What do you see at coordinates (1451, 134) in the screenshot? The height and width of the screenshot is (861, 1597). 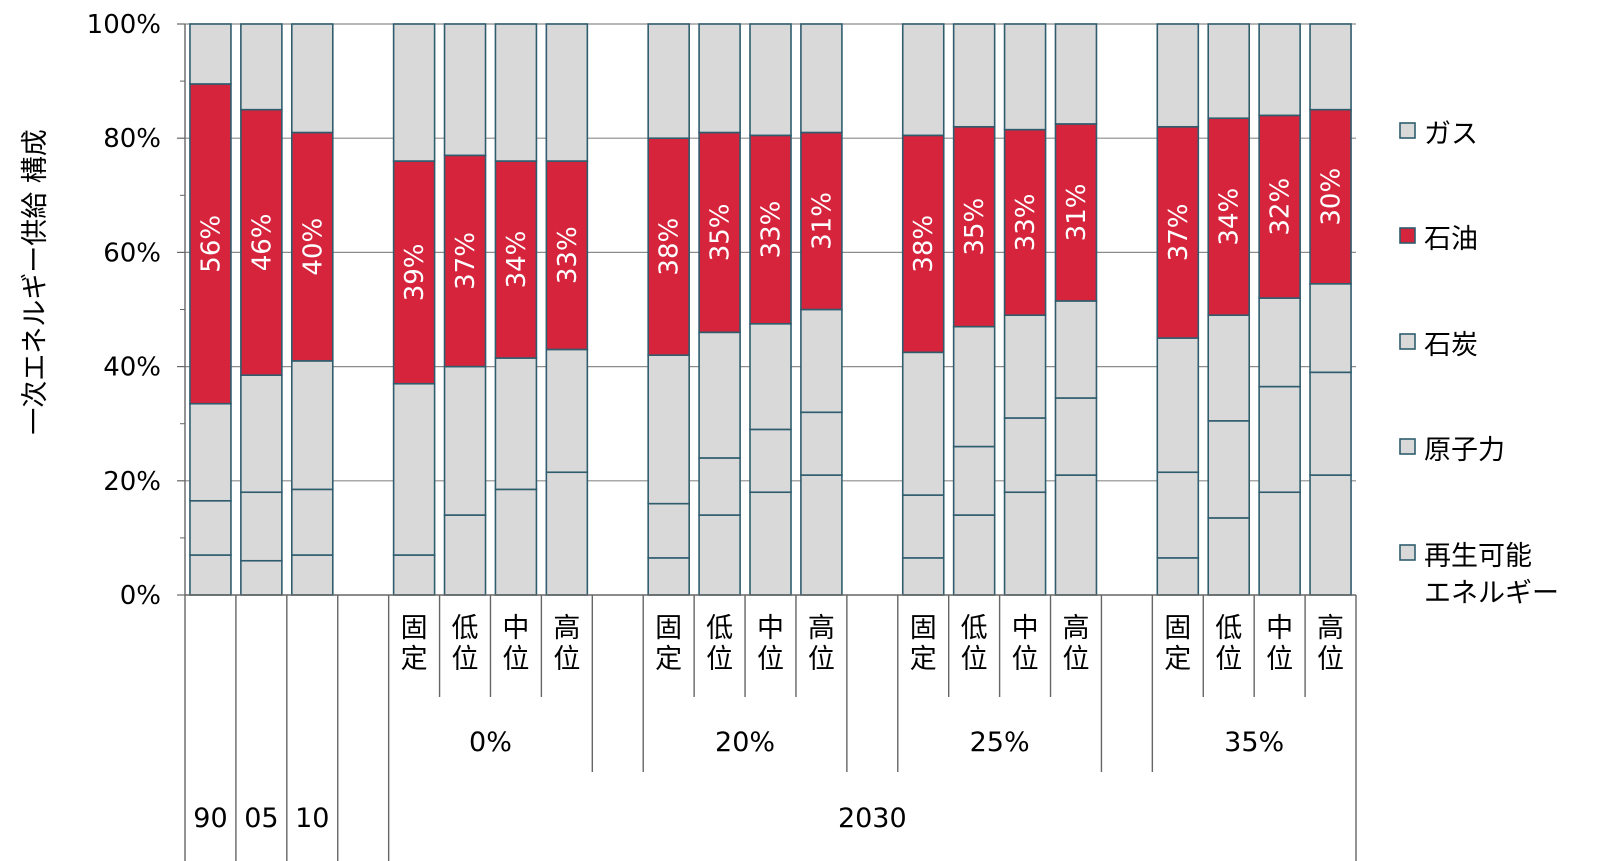 I see `legend-label: ガス` at bounding box center [1451, 134].